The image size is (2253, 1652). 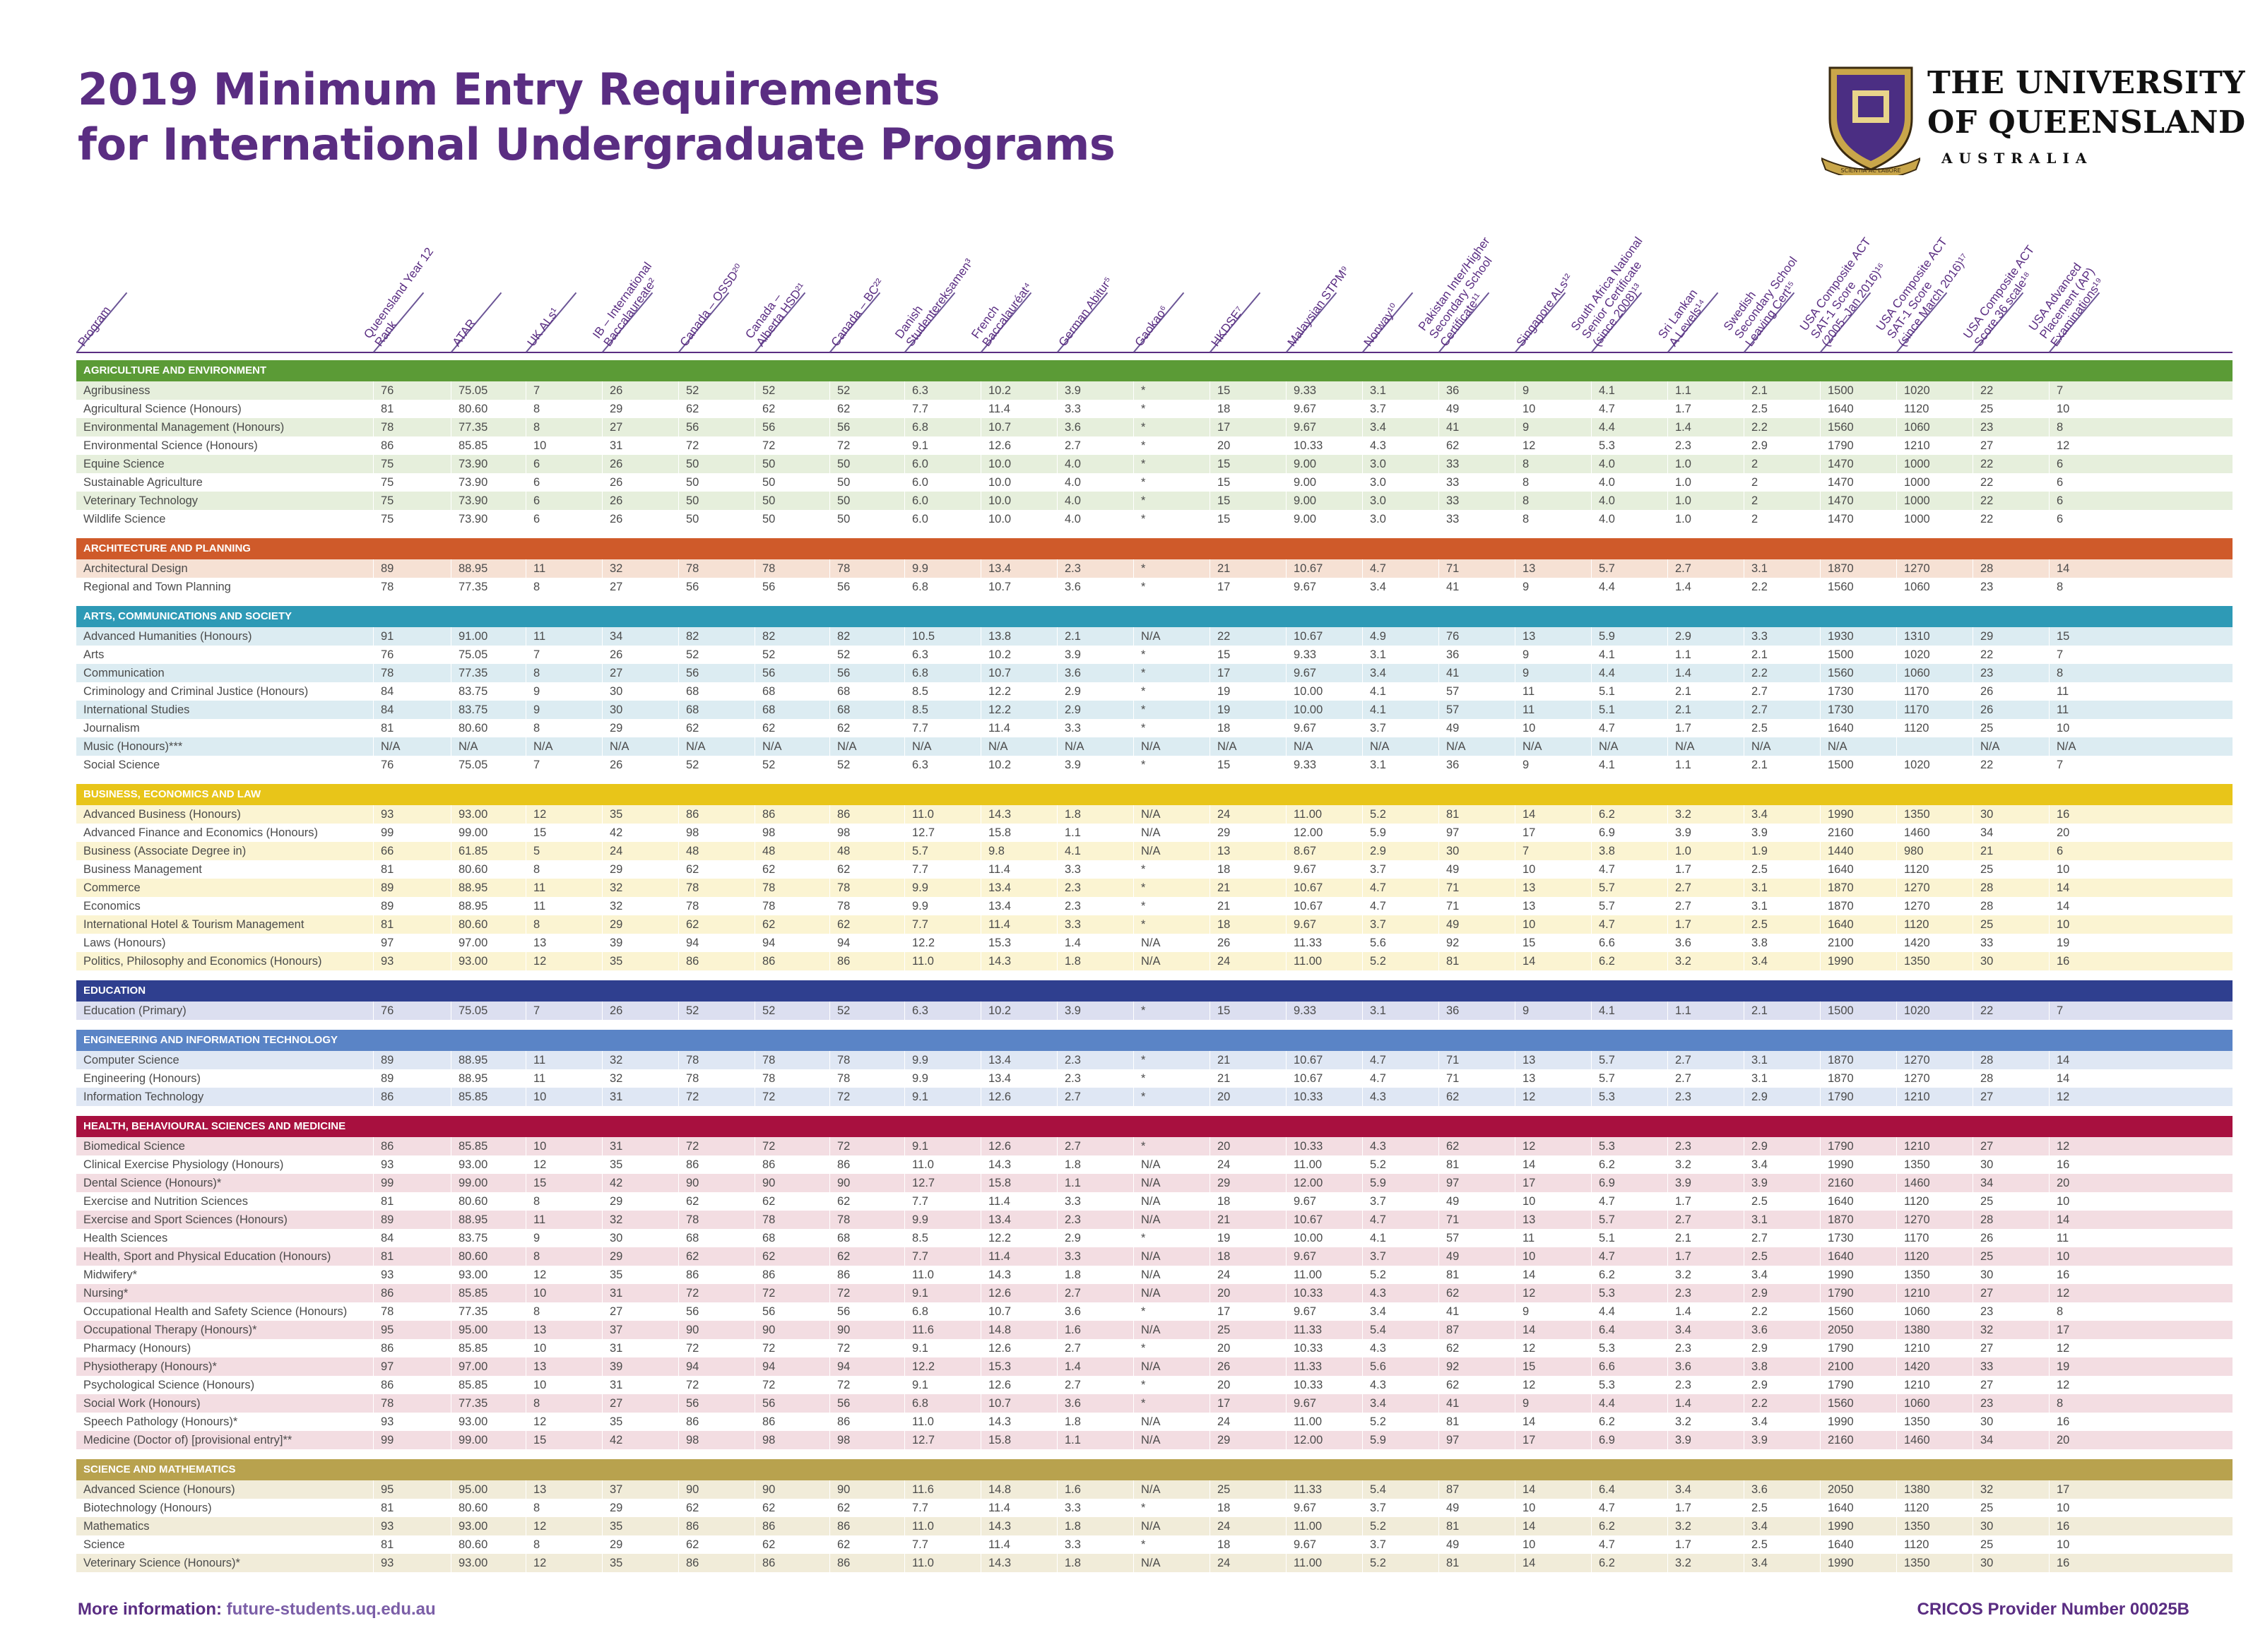 I want to click on requirement-cell: 83.75, so click(x=488, y=710).